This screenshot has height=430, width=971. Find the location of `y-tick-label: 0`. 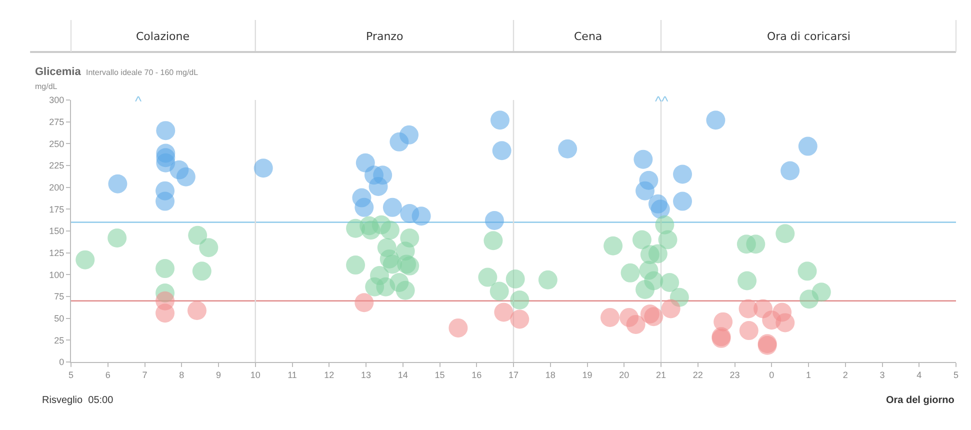

y-tick-label: 0 is located at coordinates (61, 362).